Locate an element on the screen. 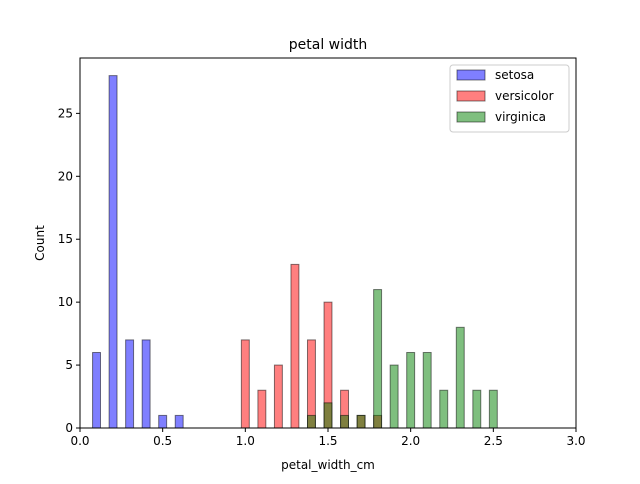 The height and width of the screenshot is (484, 640). y-tick-label: 10 is located at coordinates (65, 302).